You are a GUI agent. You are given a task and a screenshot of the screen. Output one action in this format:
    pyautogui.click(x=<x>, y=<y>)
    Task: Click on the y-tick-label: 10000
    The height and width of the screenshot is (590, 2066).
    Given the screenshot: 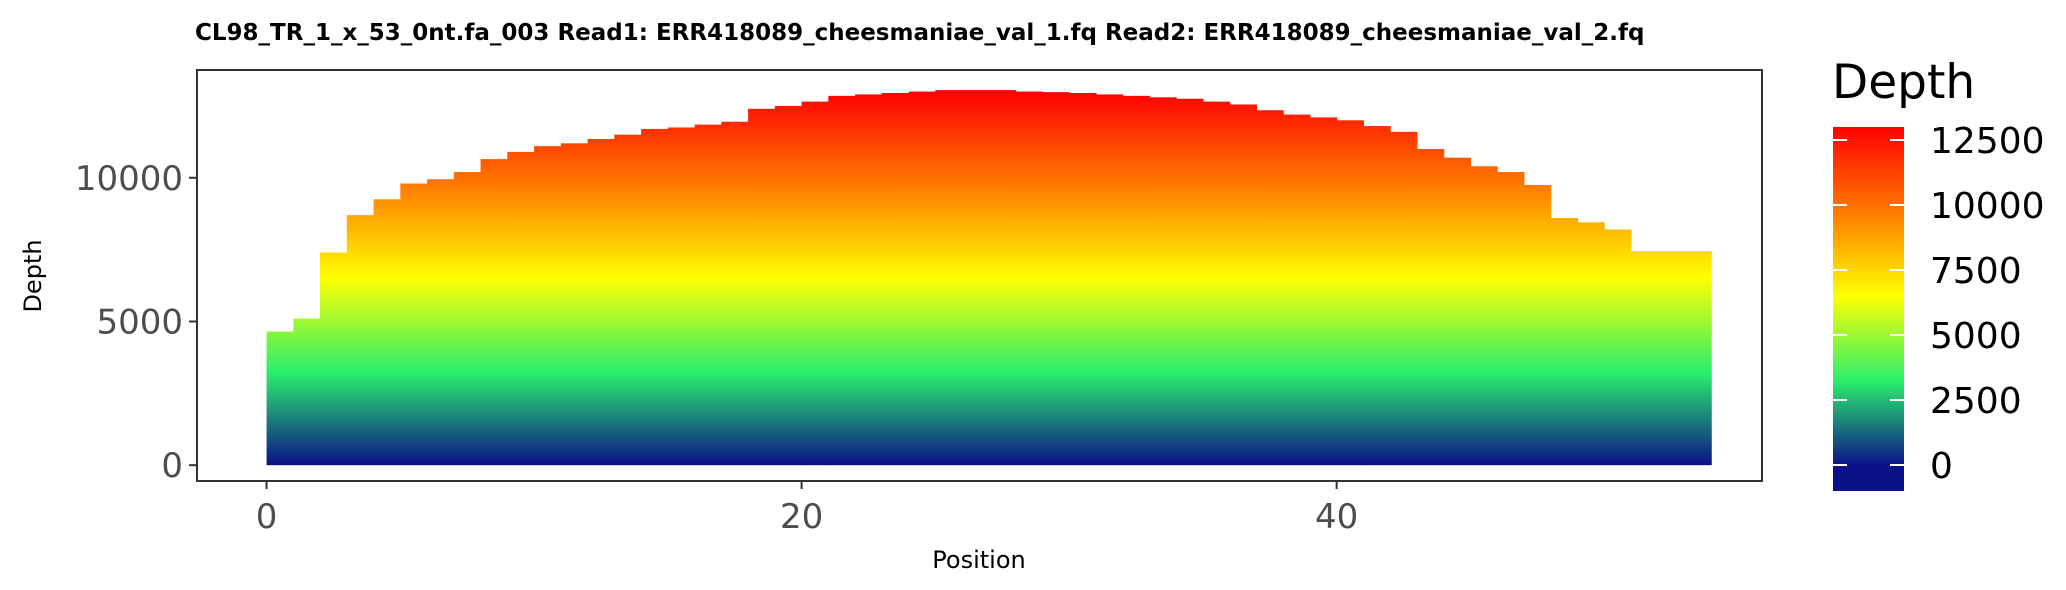 What is the action you would take?
    pyautogui.click(x=129, y=179)
    